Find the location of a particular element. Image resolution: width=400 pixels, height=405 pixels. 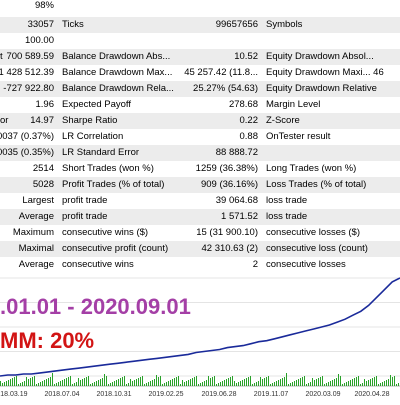

report-row-prefix: or is located at coordinates (4, 120).